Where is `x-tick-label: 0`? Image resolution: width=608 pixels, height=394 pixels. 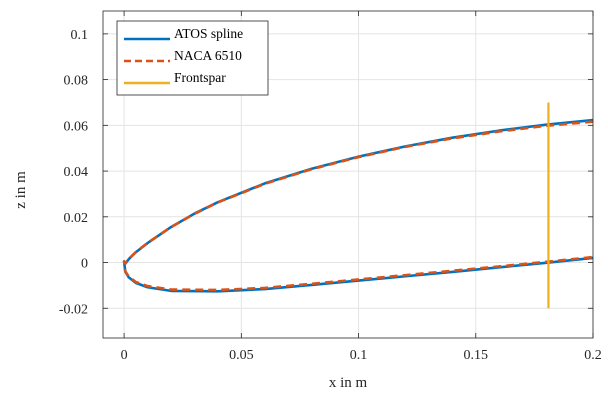
x-tick-label: 0 is located at coordinates (124, 355).